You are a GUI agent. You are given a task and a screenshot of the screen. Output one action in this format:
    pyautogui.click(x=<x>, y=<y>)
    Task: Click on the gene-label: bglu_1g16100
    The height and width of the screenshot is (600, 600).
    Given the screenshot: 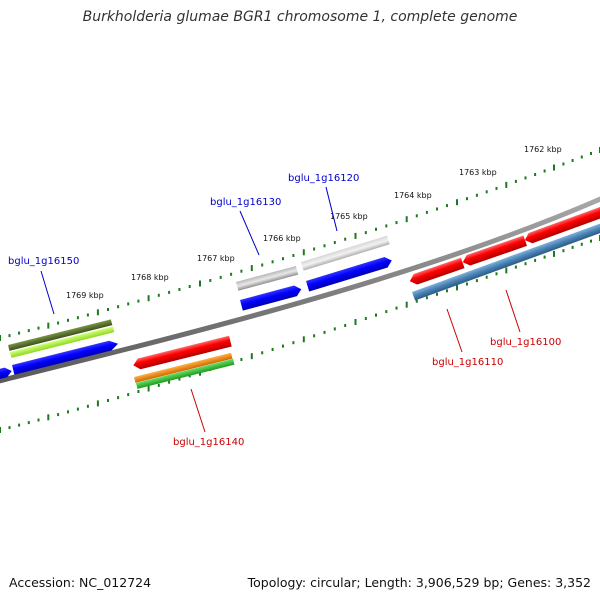 What is the action you would take?
    pyautogui.click(x=525, y=342)
    